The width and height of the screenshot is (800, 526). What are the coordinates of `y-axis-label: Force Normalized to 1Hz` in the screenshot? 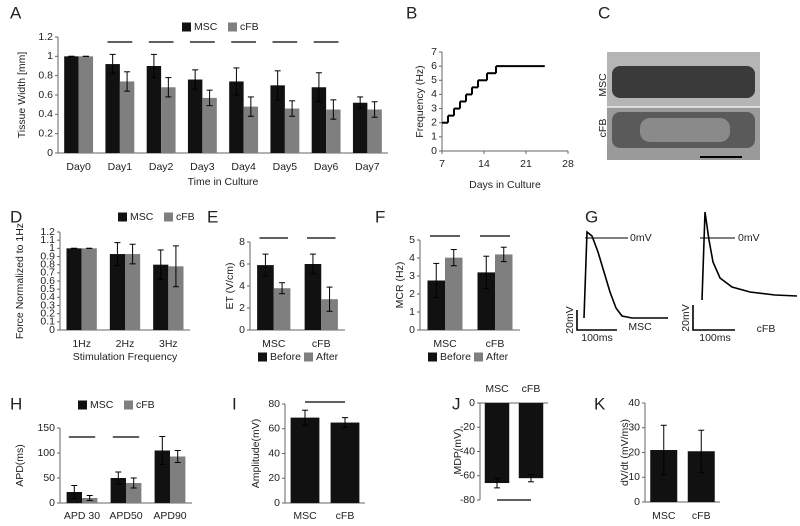 It's located at (20, 281).